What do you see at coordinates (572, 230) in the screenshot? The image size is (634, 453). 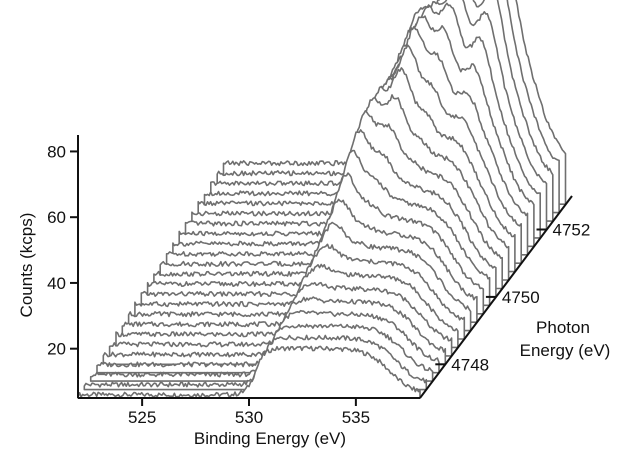 I see `z-tick-label: 4752` at bounding box center [572, 230].